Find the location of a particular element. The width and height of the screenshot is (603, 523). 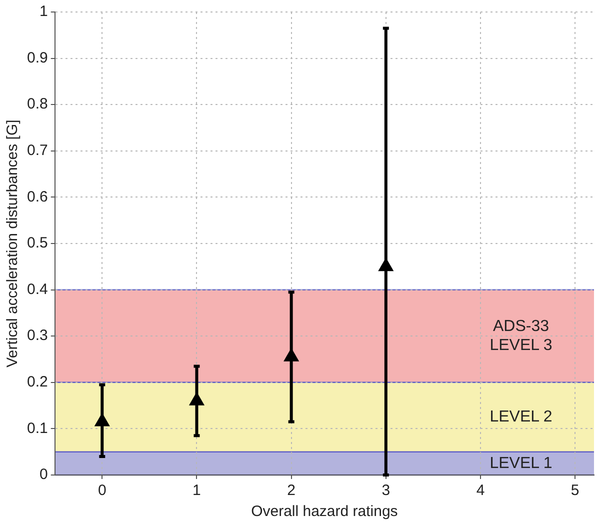

band-label: LEVEL 2 is located at coordinates (521, 417).